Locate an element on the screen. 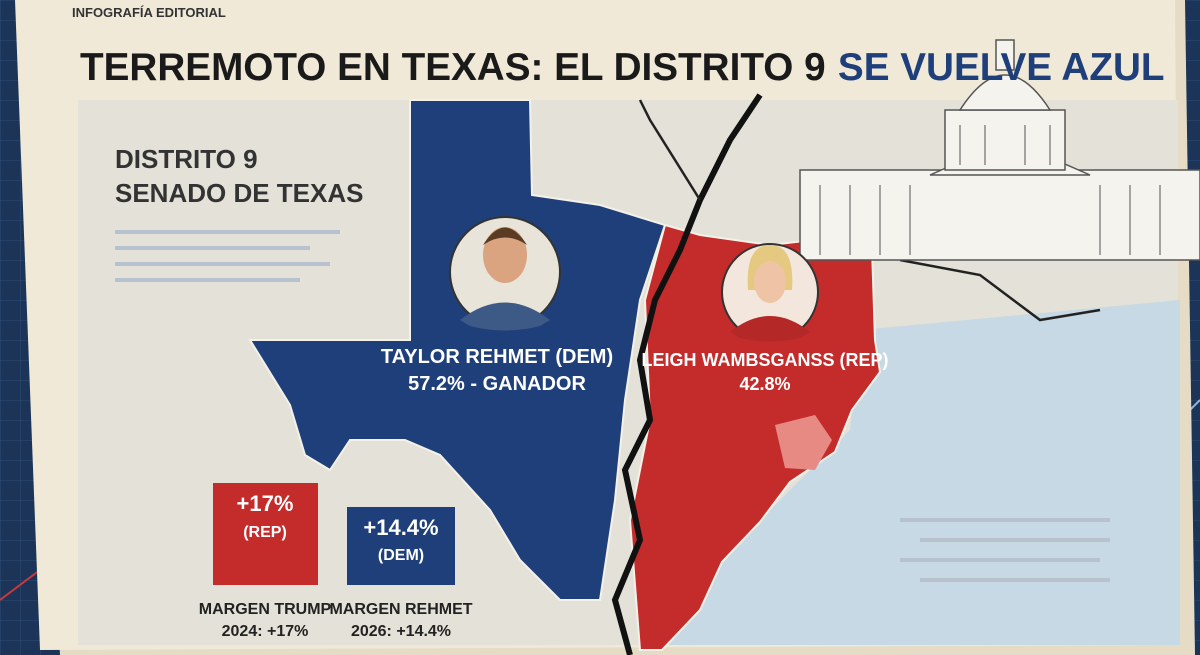  margin-value: +14.4% is located at coordinates (400, 527).